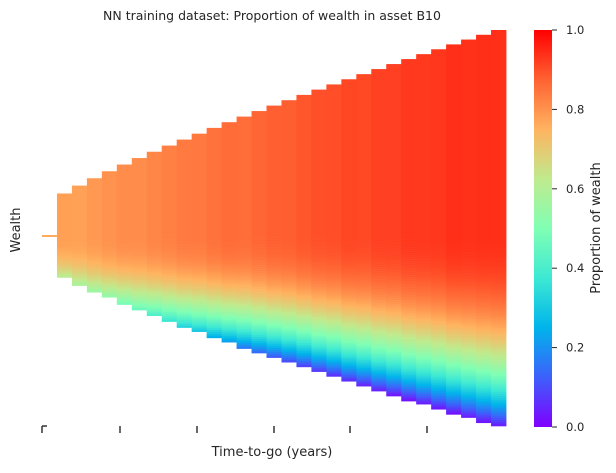 This screenshot has width=616, height=473. Describe the element at coordinates (575, 189) in the screenshot. I see `colorbar-tick-label: 0.6` at that location.